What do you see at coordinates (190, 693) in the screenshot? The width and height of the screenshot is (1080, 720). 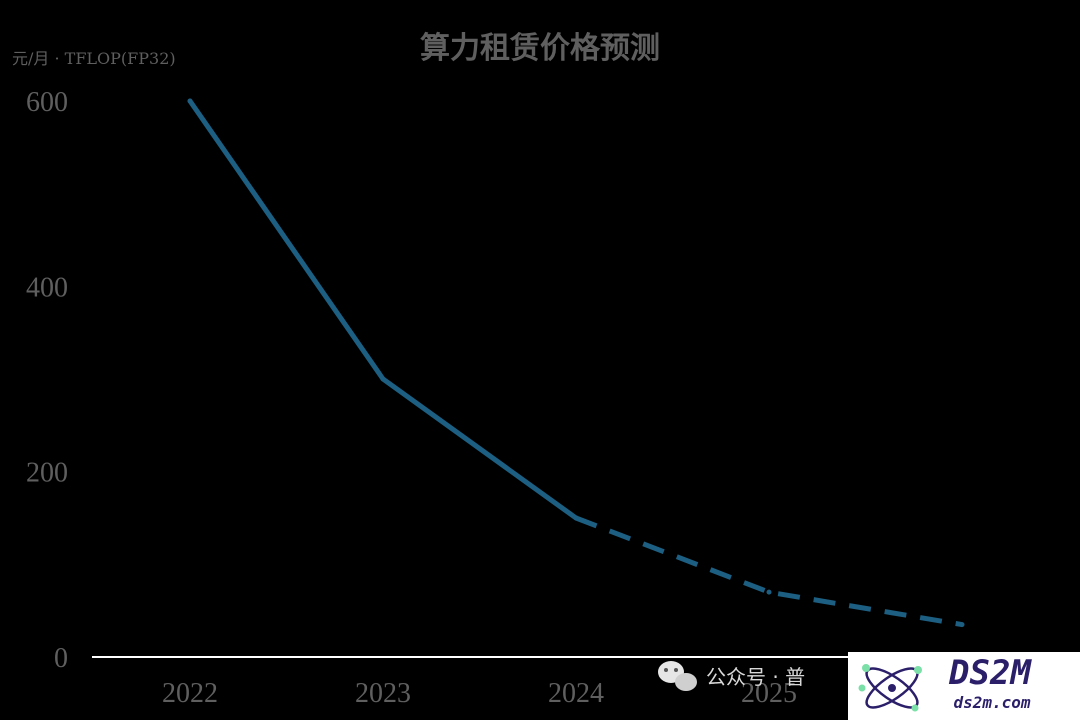 I see `x-tick-label: 2022` at bounding box center [190, 693].